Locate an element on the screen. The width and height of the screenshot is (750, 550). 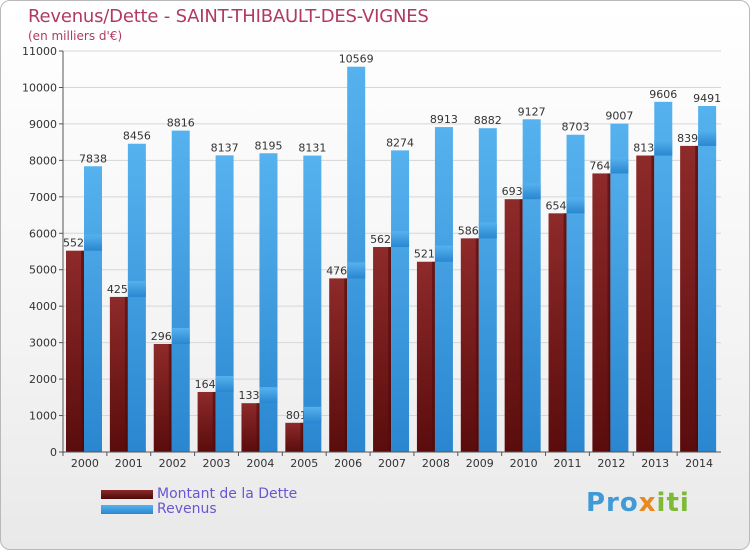
legend-swatch-revenue is located at coordinates (127, 509).